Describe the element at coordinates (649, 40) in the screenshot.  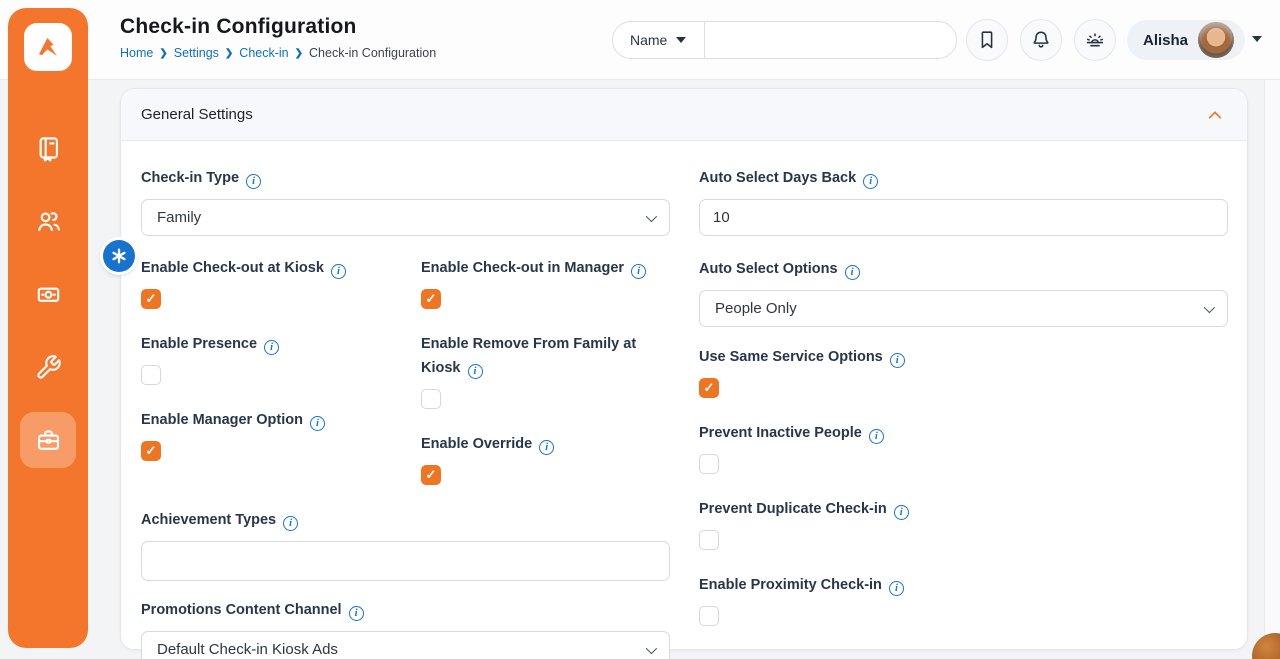
I see `search-scope-label: Name` at that location.